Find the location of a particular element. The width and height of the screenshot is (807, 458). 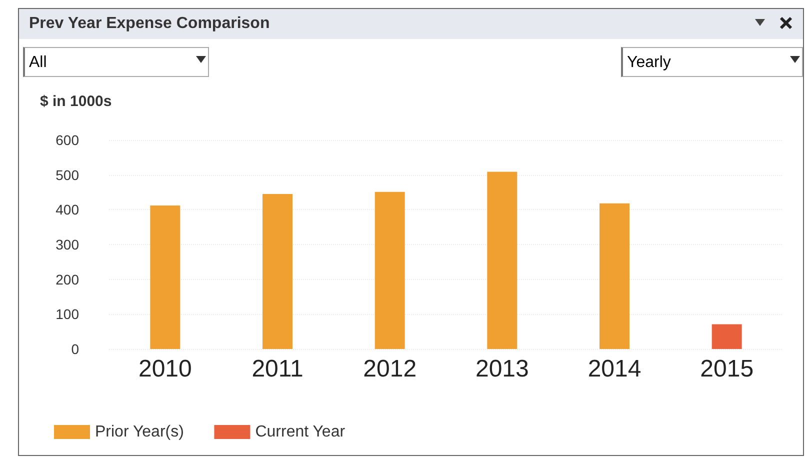

x-tick-label: 2010 is located at coordinates (165, 369).